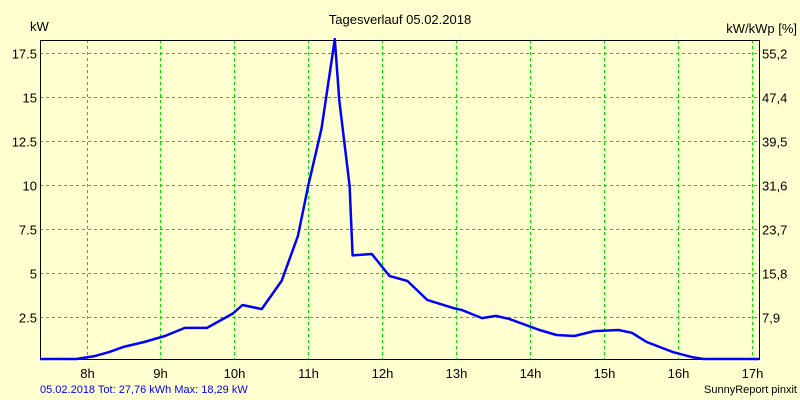 The width and height of the screenshot is (800, 400). What do you see at coordinates (40, 26) in the screenshot?
I see `y-axis-label: kW` at bounding box center [40, 26].